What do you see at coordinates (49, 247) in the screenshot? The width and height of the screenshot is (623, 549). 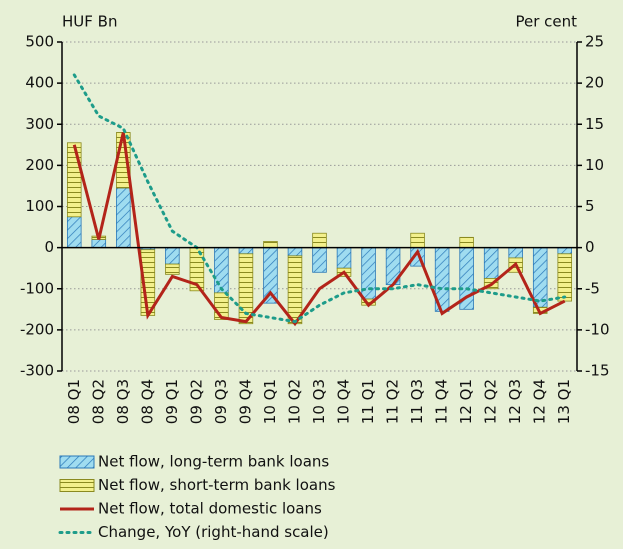 I see `y-tick-label: 0` at bounding box center [49, 247].